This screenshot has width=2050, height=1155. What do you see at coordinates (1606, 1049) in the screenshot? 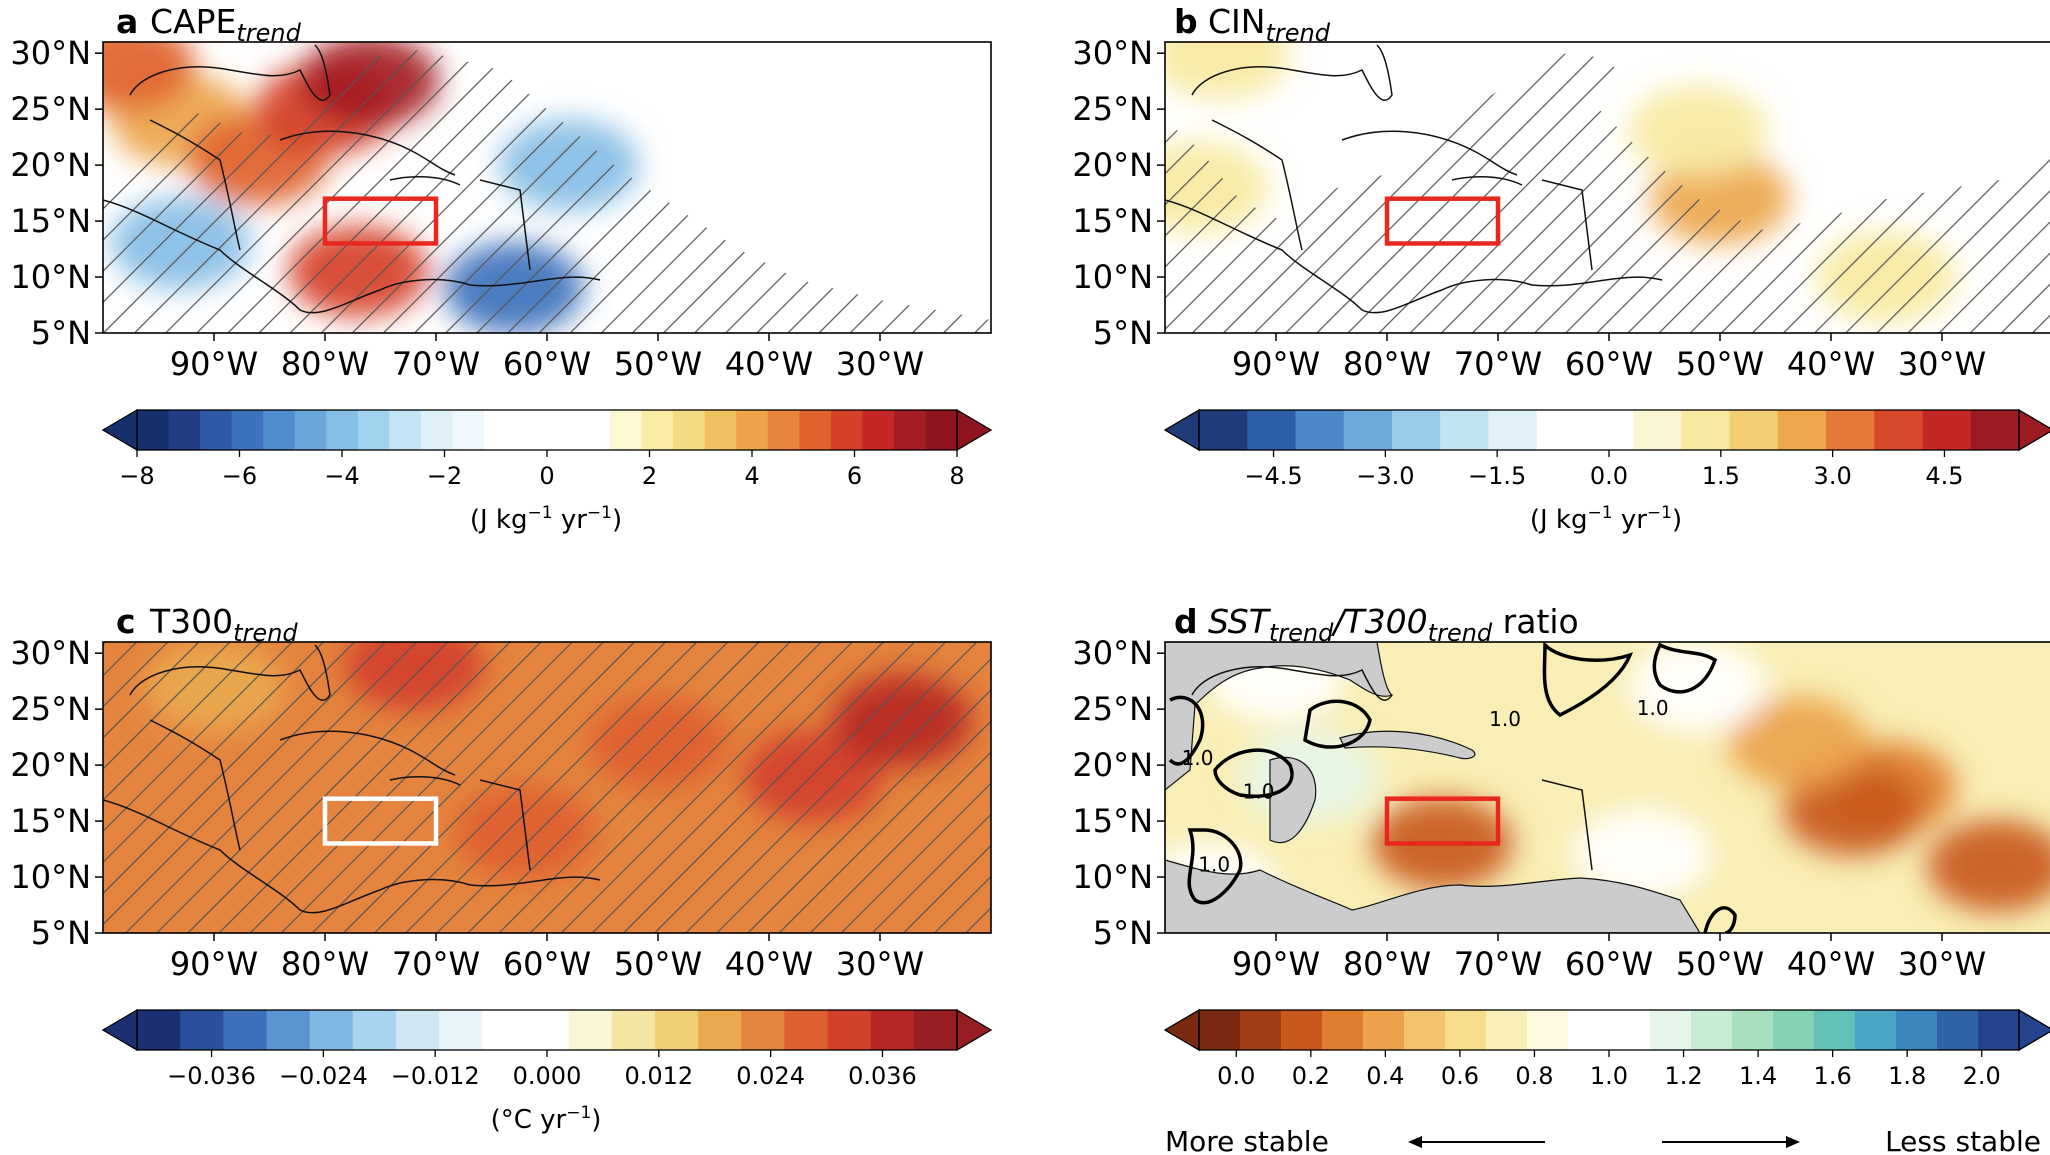
I see `colorbar: 0.0 0.2 0.4 0.6 0.8 1.0 1.2 1.4 1.6 1.8 2.0` at bounding box center [1606, 1049].